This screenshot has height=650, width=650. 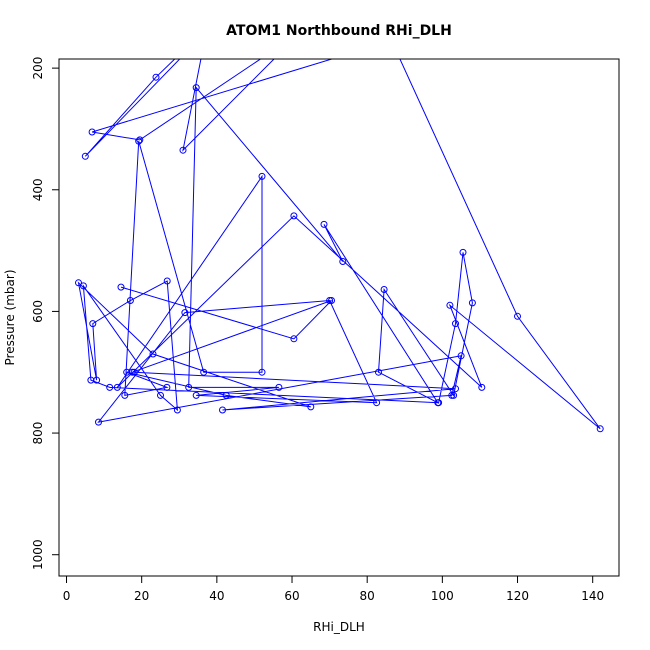 I want to click on y-axis: 200 400 600 800 1000, so click(x=45, y=313).